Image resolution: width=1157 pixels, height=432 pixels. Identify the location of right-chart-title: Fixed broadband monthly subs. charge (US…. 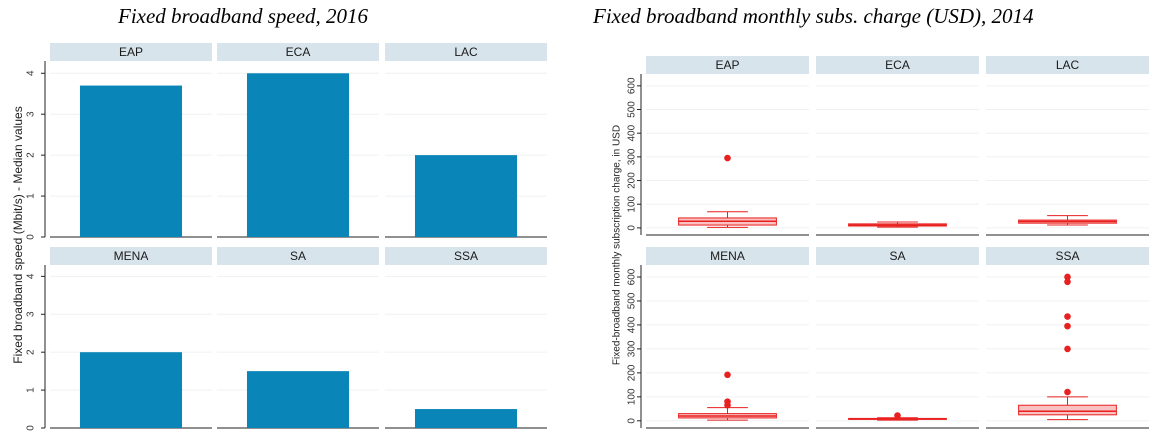
(813, 16).